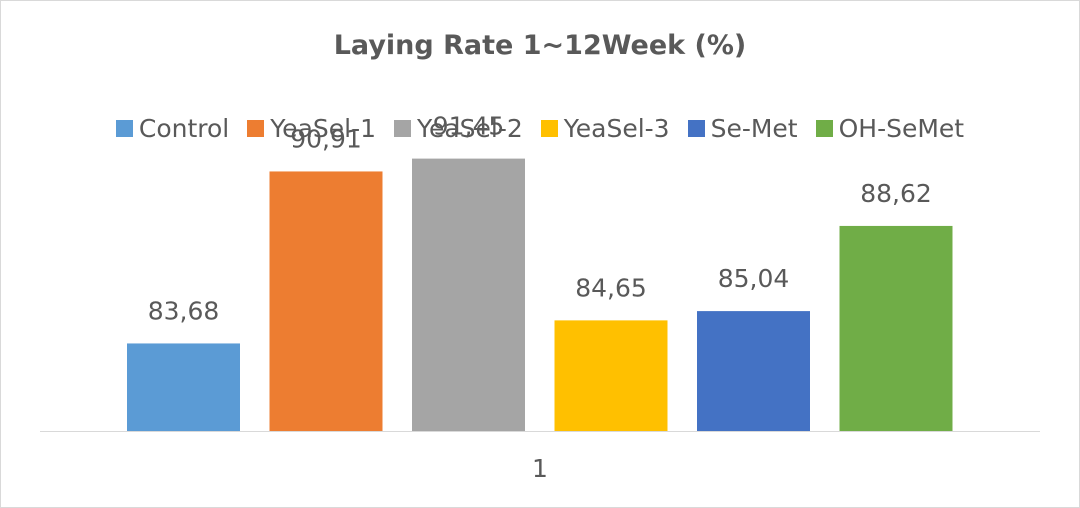 Image resolution: width=1080 pixels, height=508 pixels. I want to click on data-label-yeasel-3: 84,65, so click(611, 287).